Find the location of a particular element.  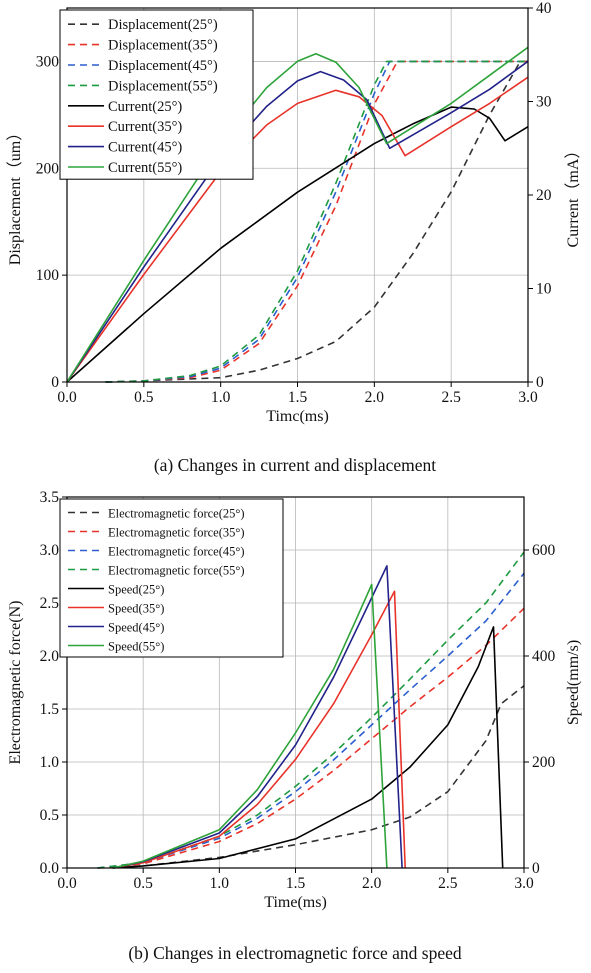

y2-tick-label: 200 is located at coordinates (544, 762).